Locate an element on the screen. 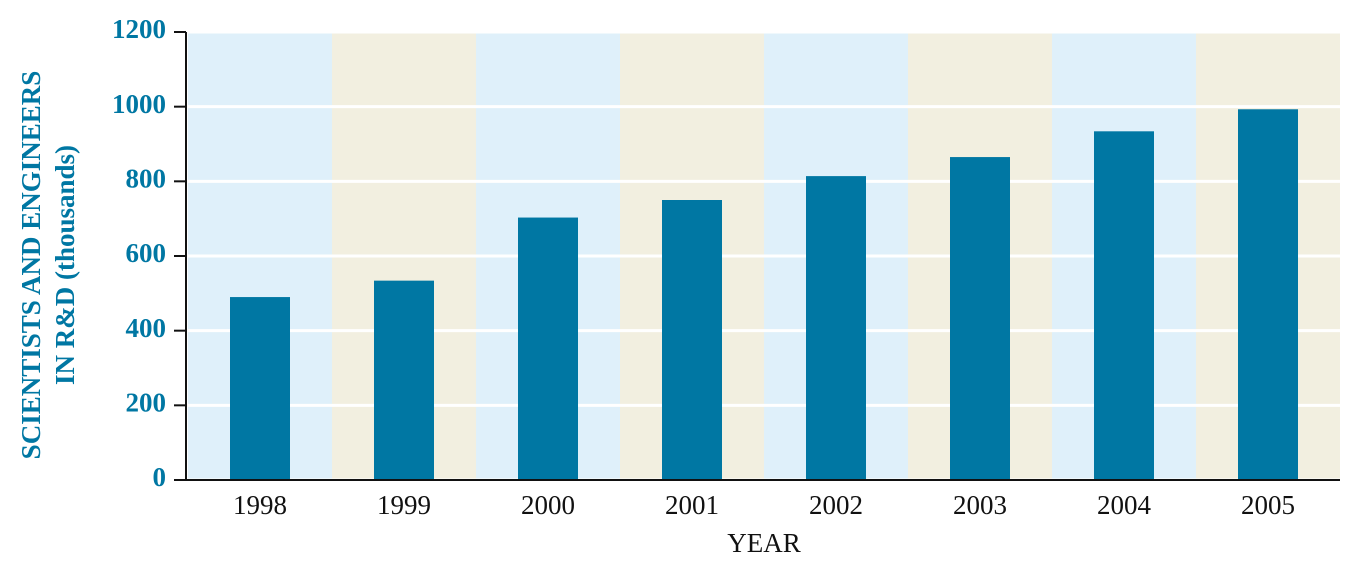 The width and height of the screenshot is (1370, 574). y-tick-label: 1000 is located at coordinates (139, 104).